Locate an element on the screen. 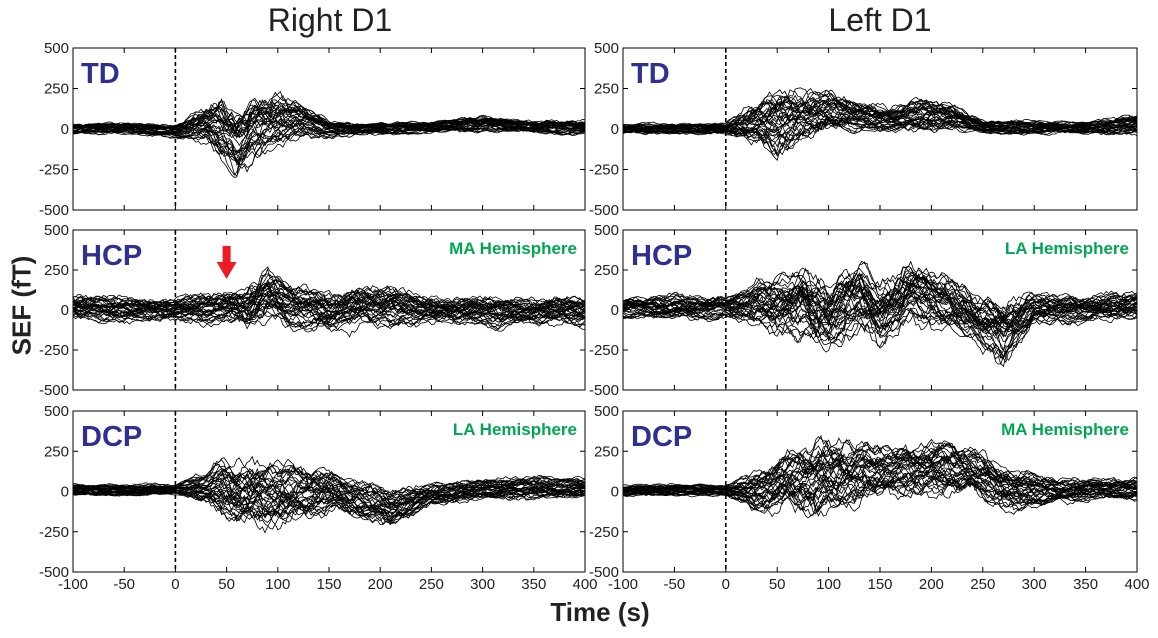 This screenshot has width=1158, height=638. panel-td-left: 500 250 0 -250 -500 TD is located at coordinates (863, 129).